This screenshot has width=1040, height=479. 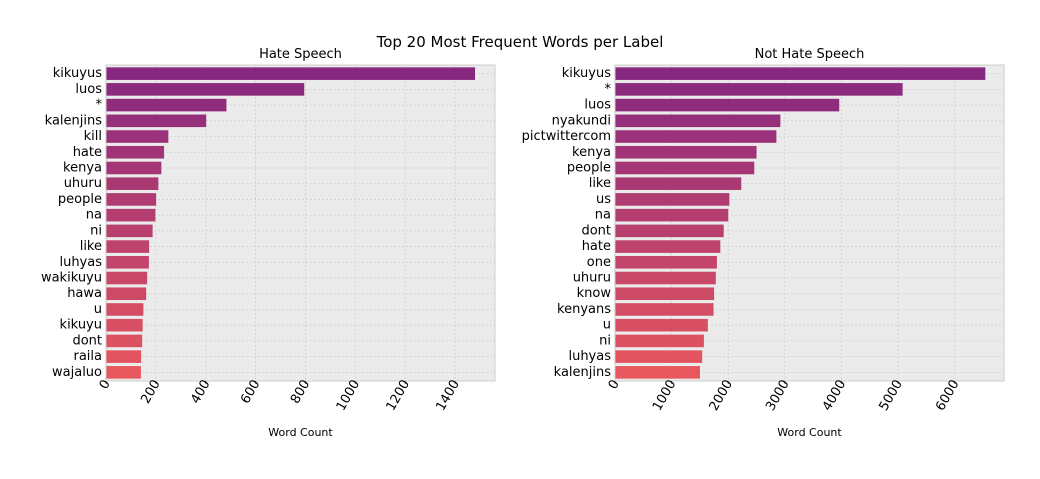 I want to click on bar-kenyans, so click(x=664, y=309).